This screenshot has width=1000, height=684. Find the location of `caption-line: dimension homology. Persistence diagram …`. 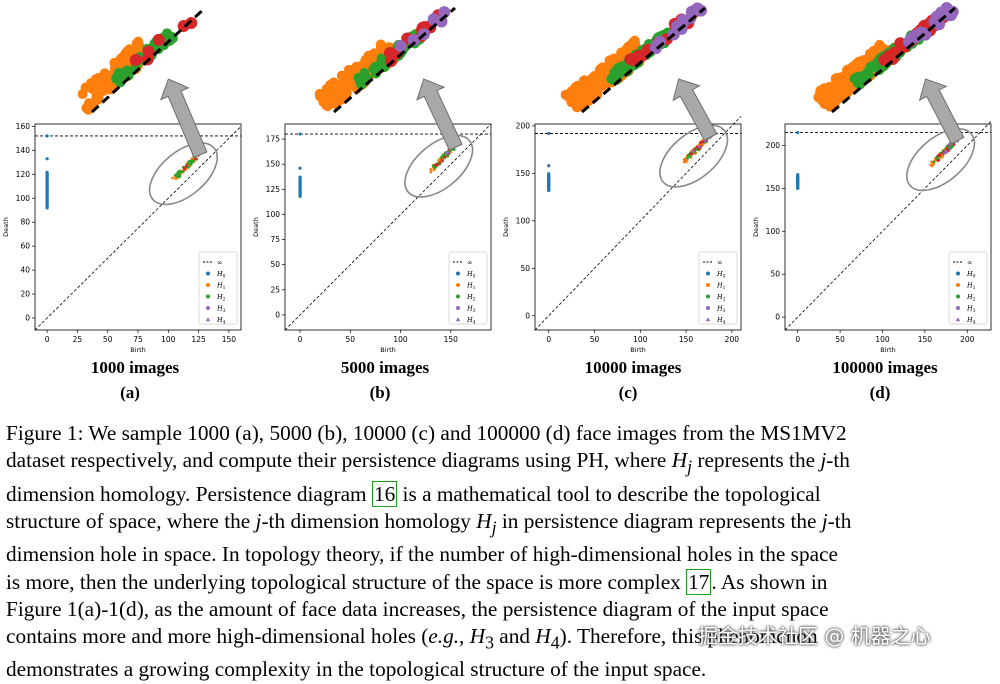

caption-line: dimension homology. Persistence diagram … is located at coordinates (413, 493).